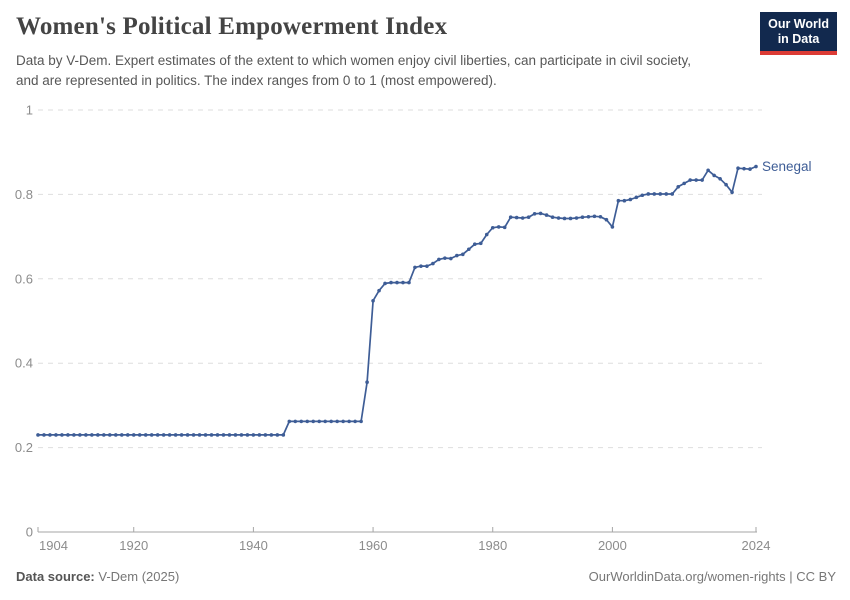  What do you see at coordinates (798, 33) in the screenshot?
I see `owid-logo: Our World in Data` at bounding box center [798, 33].